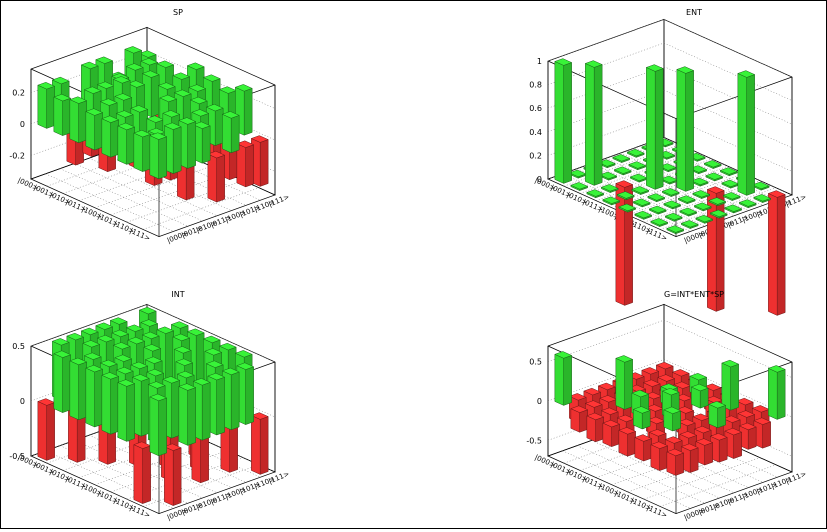 The image size is (827, 532). I want to click on z-tick-label: 1, so click(539, 61).